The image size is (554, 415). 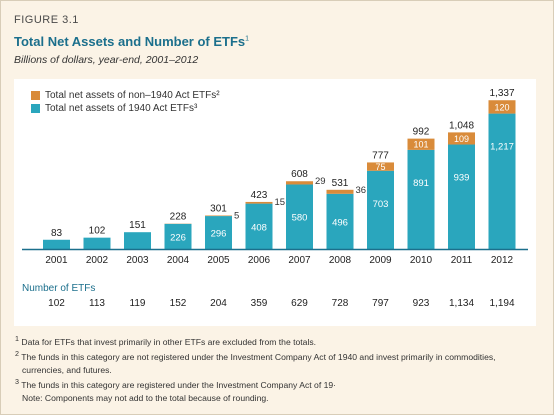 What do you see at coordinates (106, 60) in the screenshot?
I see `chart-subtitle: Billions of dollars, year-end, 2001–2012` at bounding box center [106, 60].